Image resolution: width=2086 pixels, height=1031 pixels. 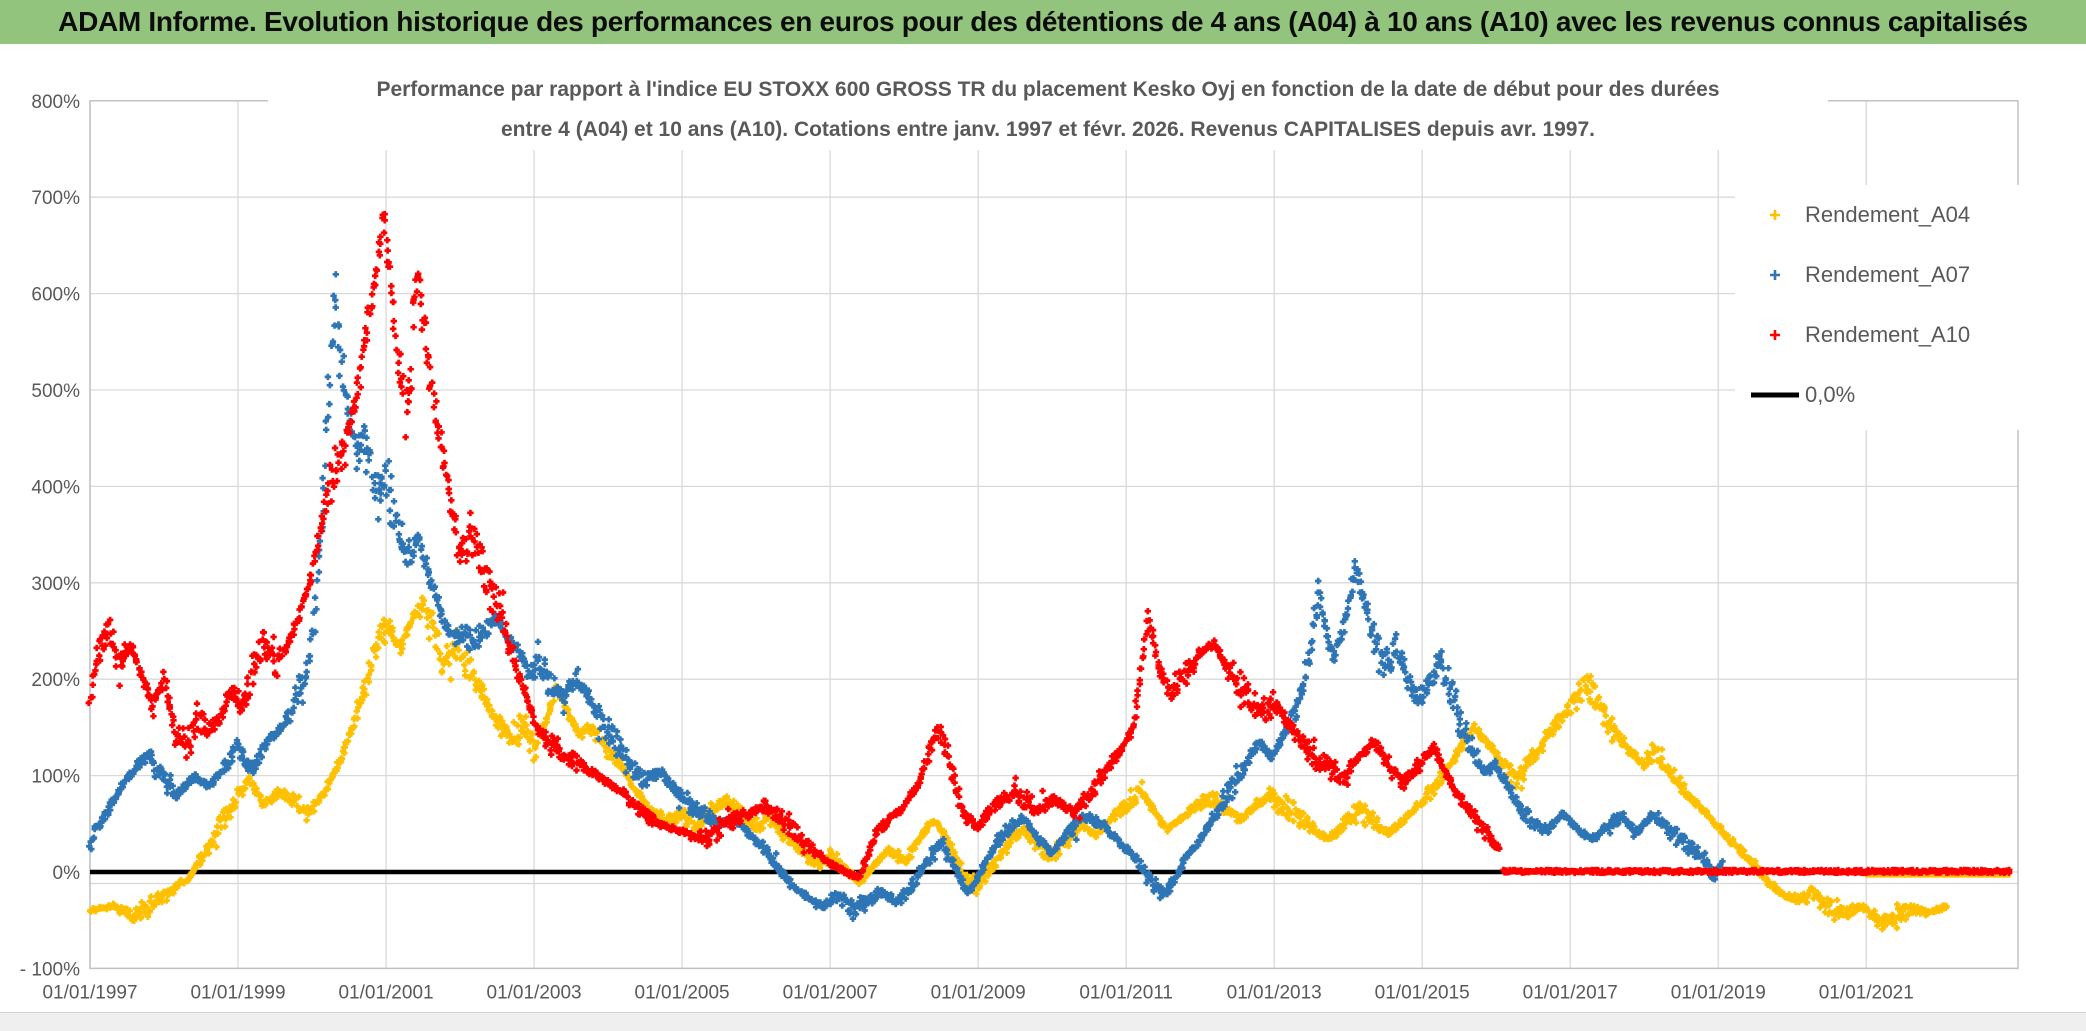 What do you see at coordinates (55, 295) in the screenshot?
I see `y-axis-tick-label: 600%` at bounding box center [55, 295].